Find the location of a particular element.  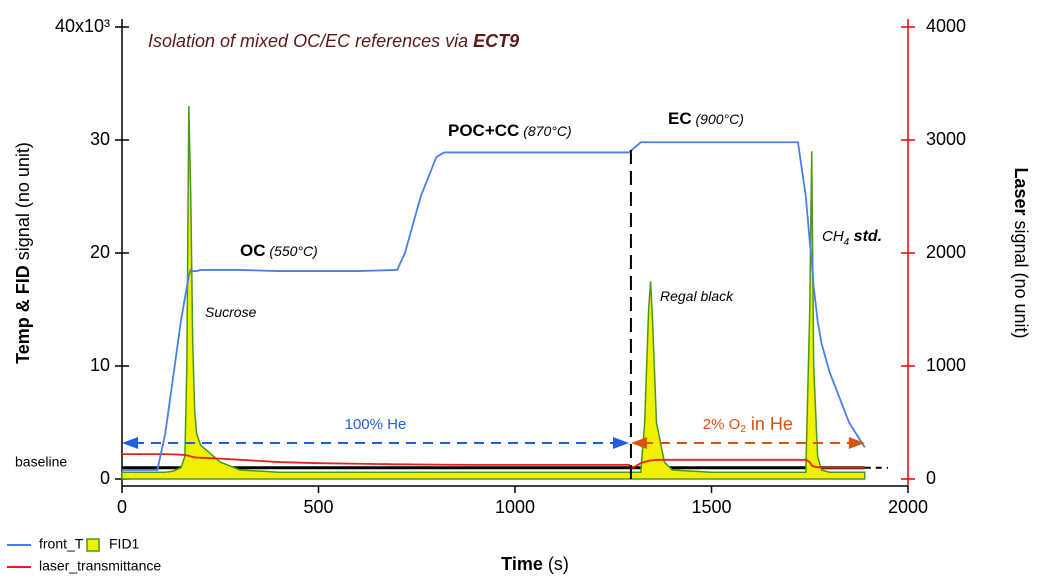

span-label-part: in He is located at coordinates (769, 424).